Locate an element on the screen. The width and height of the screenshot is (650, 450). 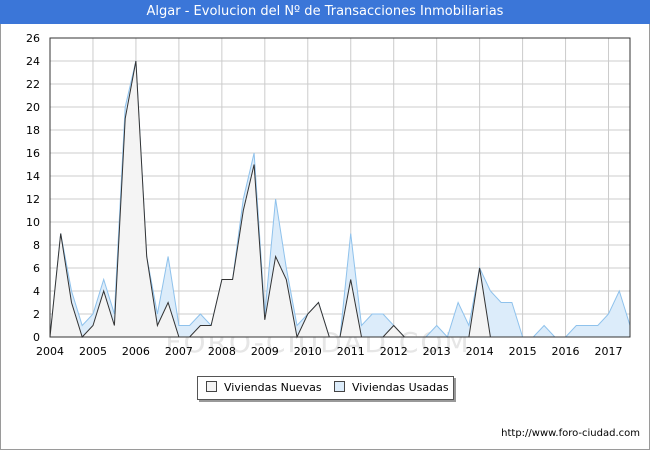
y-tick-label: 14 is located at coordinates (33, 176).